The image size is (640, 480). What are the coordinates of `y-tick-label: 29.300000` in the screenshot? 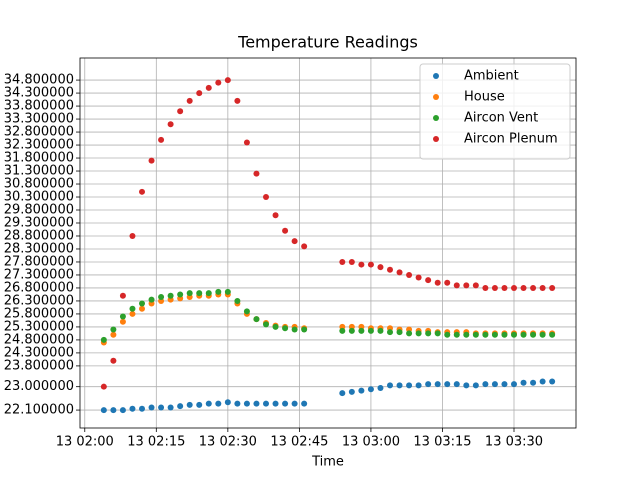 It's located at (39, 222).